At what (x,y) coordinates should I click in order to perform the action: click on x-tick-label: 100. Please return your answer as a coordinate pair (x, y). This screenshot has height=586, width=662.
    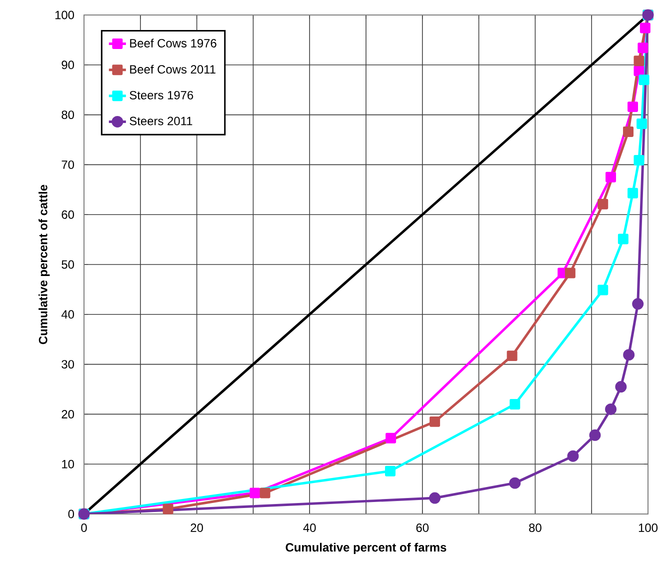
    Looking at the image, I should click on (648, 528).